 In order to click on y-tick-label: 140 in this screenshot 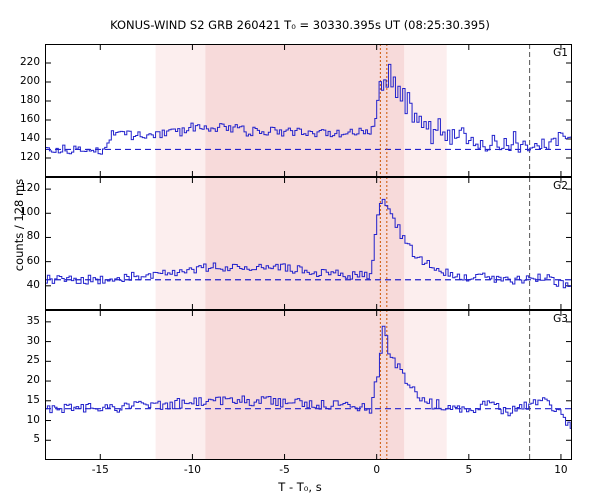, I will do `click(29, 138)`.